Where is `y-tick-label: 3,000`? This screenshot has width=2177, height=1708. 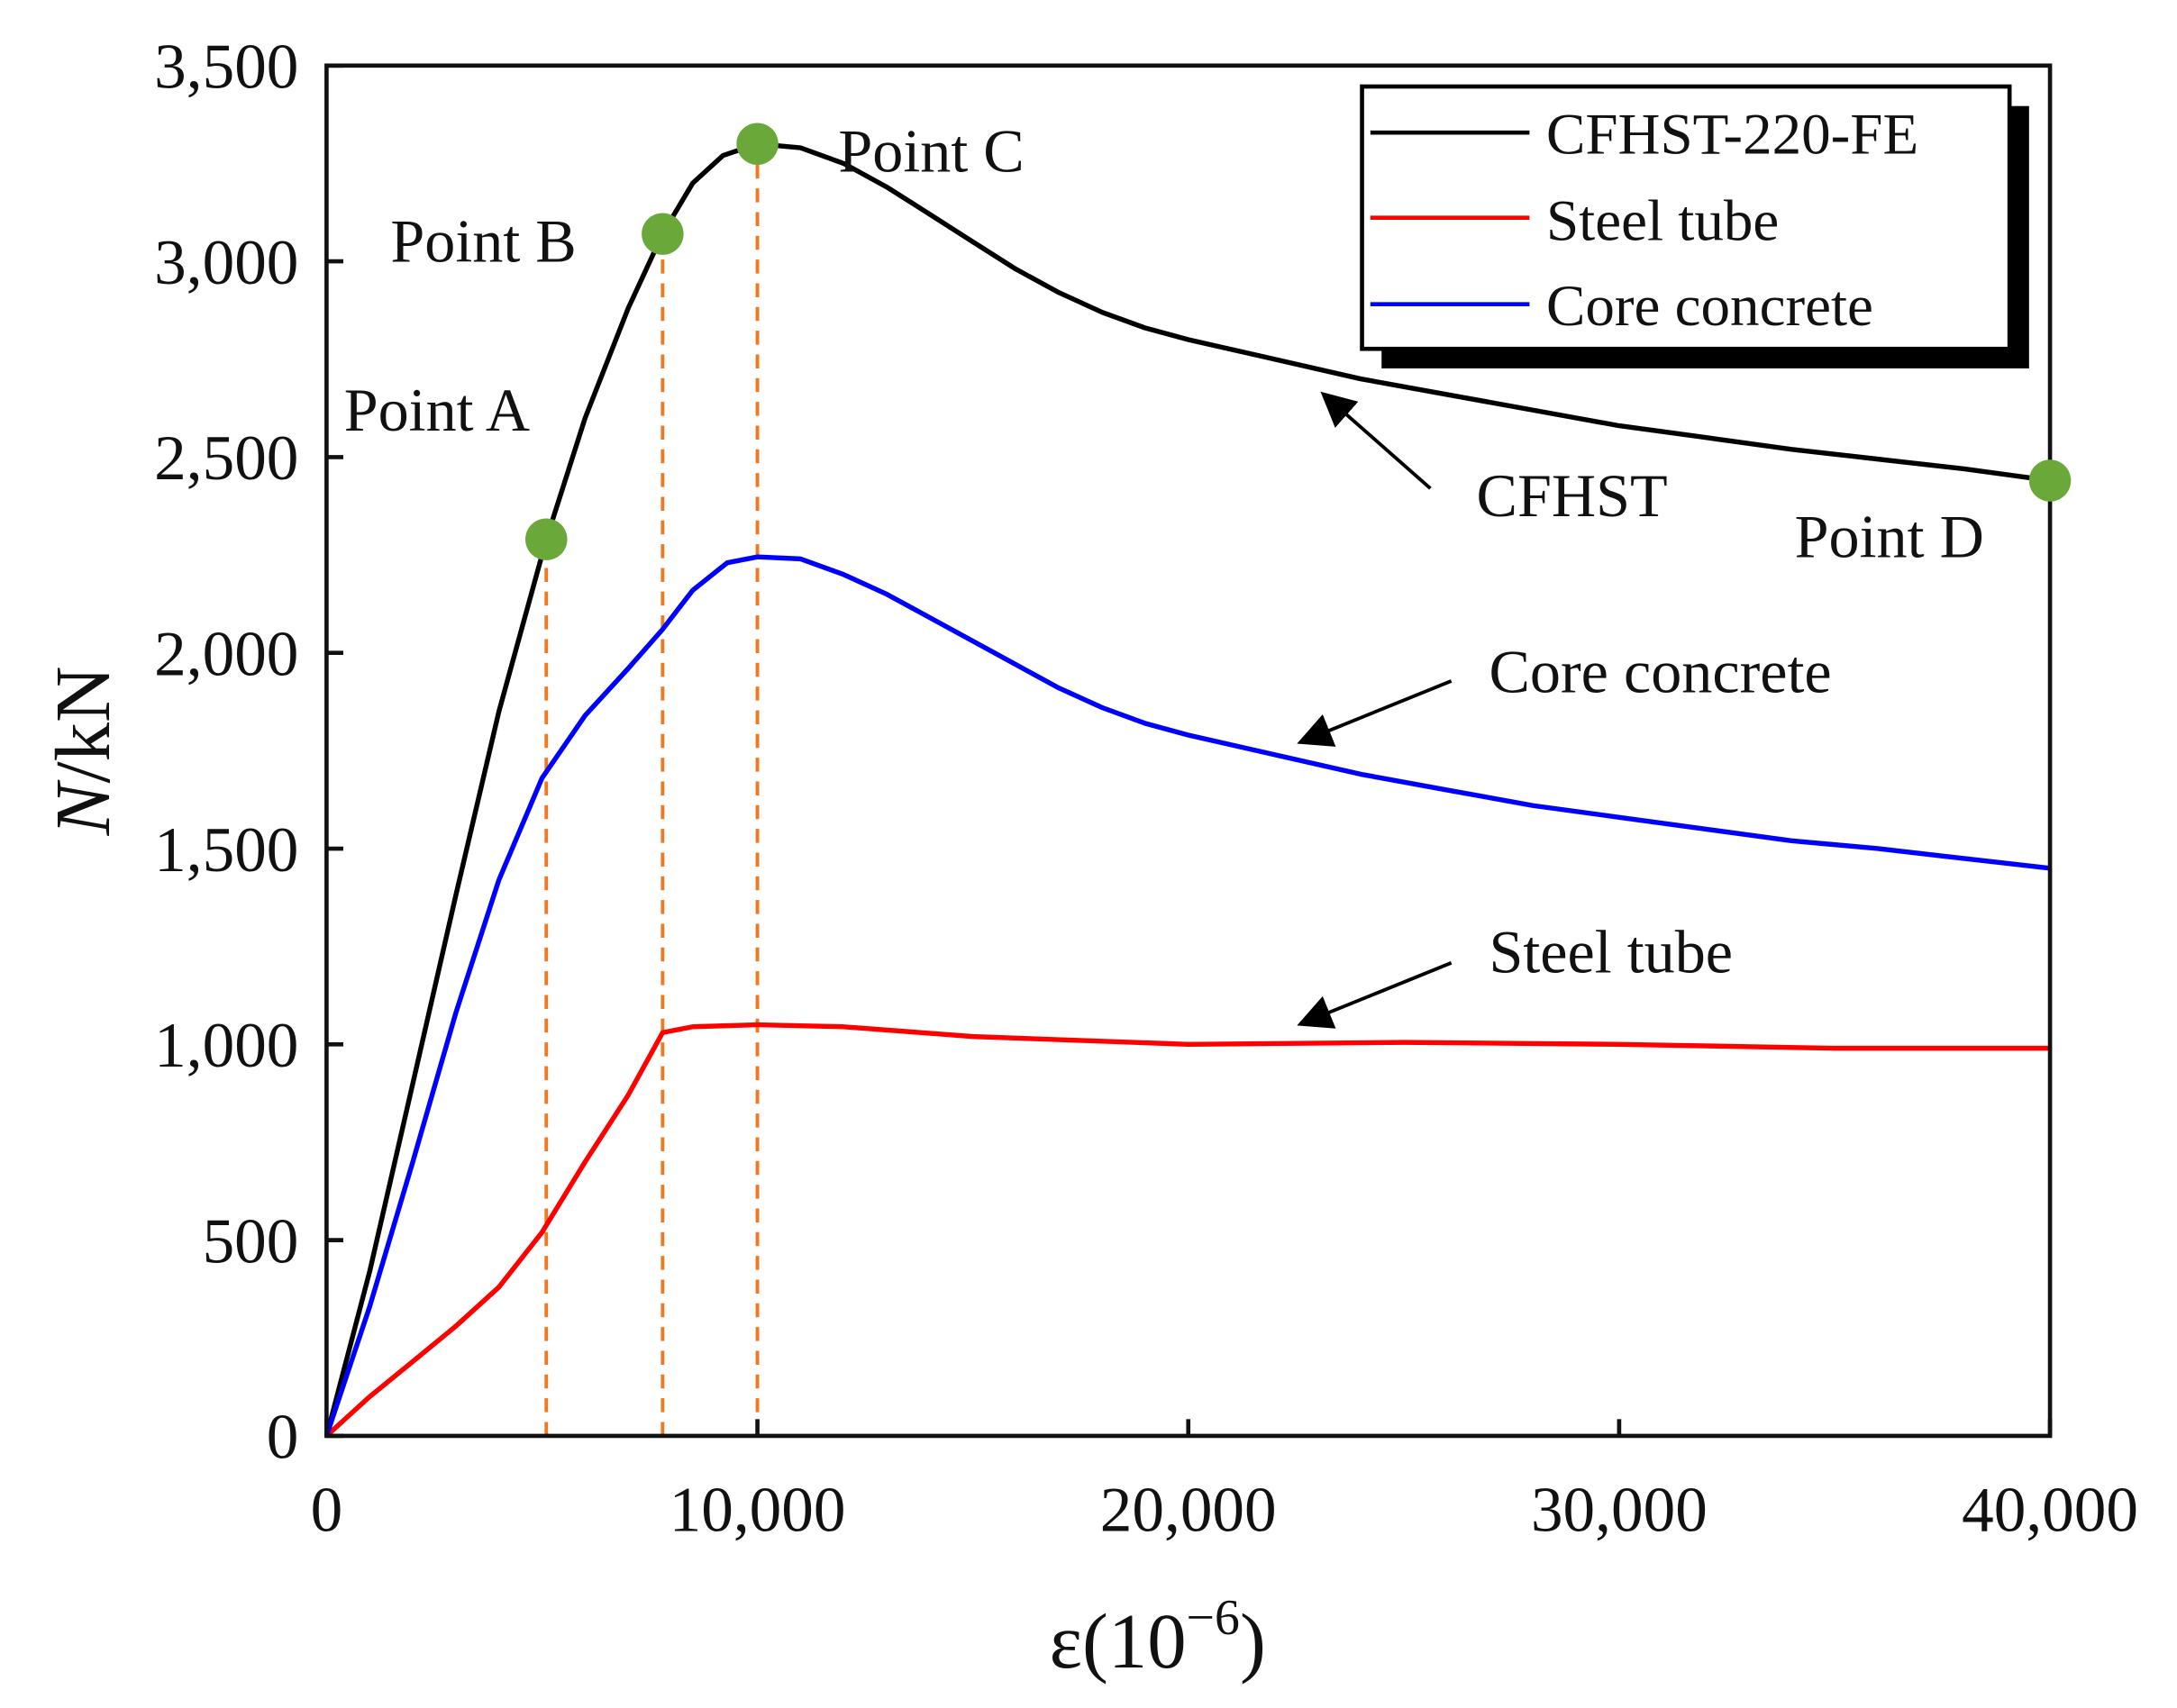 y-tick-label: 3,000 is located at coordinates (226, 263).